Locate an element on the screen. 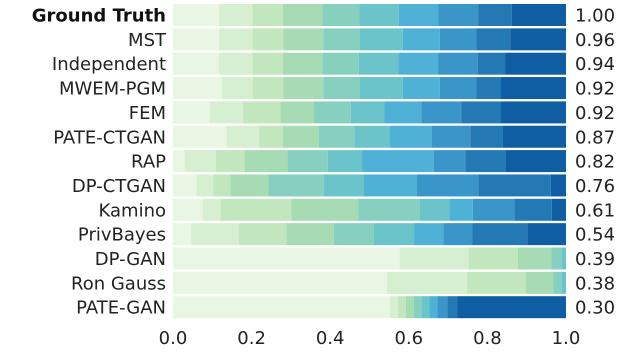  row-label-fem: FEM is located at coordinates (147, 113).